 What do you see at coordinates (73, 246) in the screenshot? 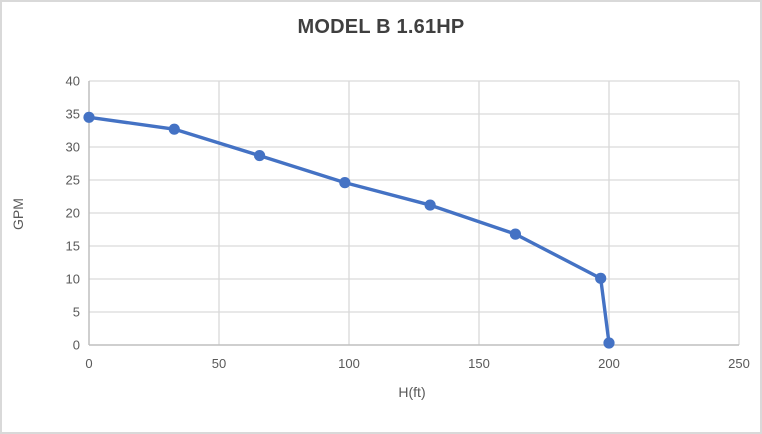
I see `y-tick-label: 15` at bounding box center [73, 246].